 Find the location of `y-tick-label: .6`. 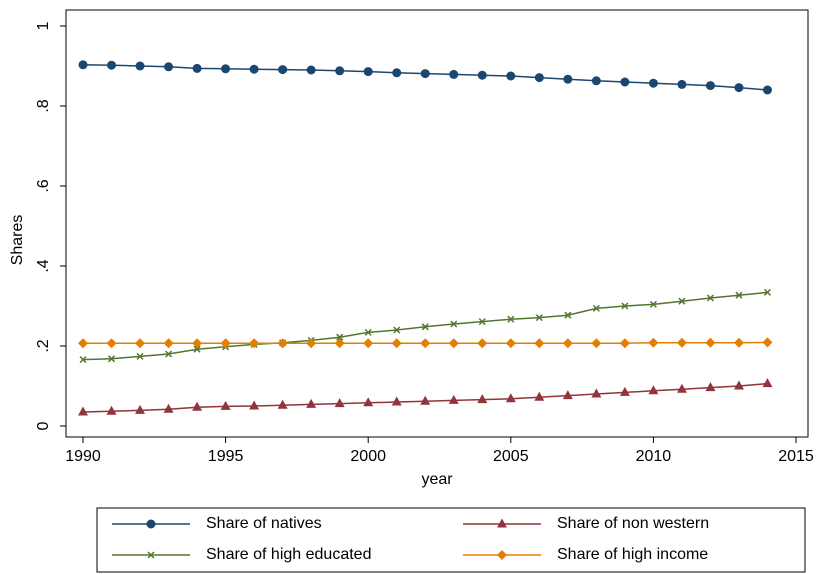

y-tick-label: .6 is located at coordinates (43, 185).